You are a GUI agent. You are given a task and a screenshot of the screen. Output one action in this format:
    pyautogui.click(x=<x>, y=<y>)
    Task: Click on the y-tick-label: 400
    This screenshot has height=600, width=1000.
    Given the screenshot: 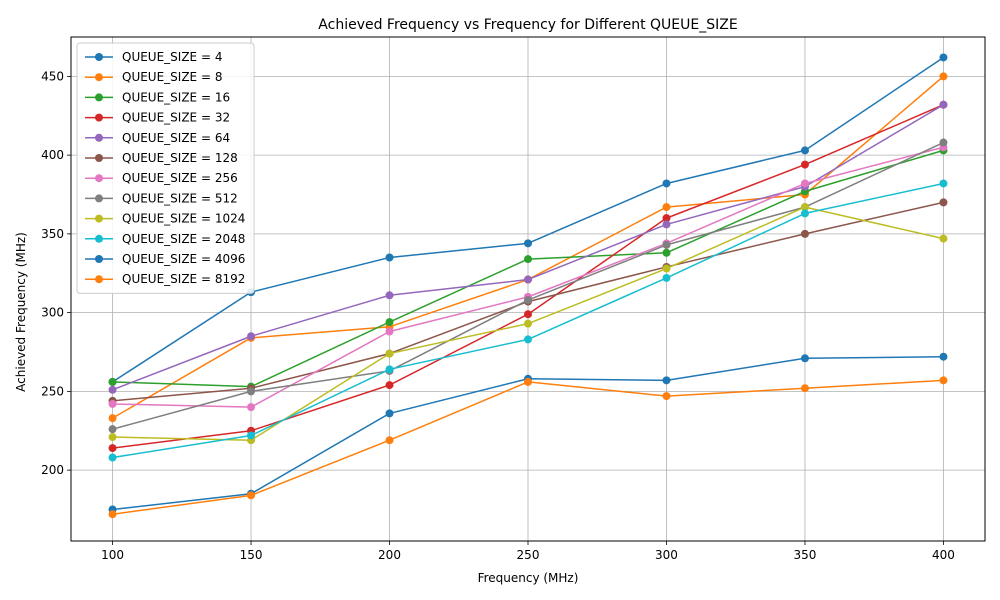 What is the action you would take?
    pyautogui.click(x=52, y=155)
    